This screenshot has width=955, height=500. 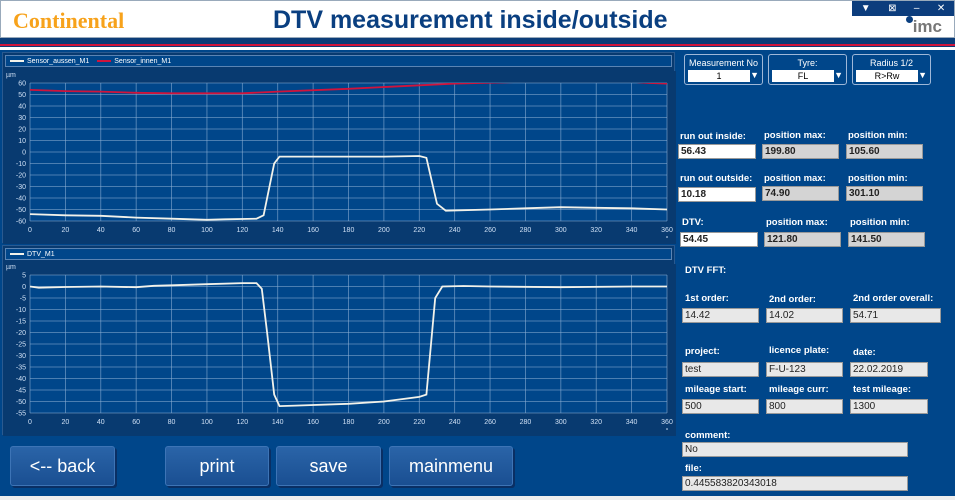 I want to click on x-tick-label: 360, so click(x=667, y=230).